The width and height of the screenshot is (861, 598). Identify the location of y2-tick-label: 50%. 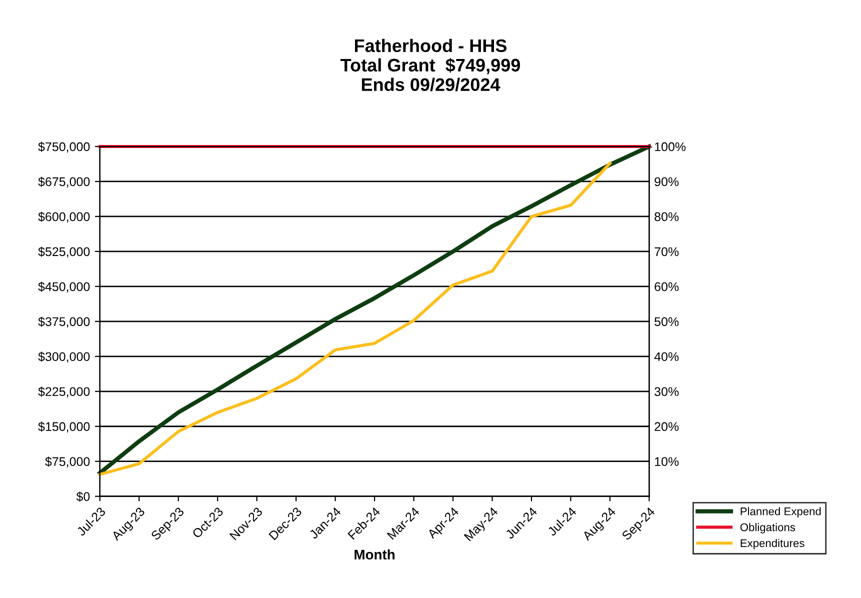
(666, 321).